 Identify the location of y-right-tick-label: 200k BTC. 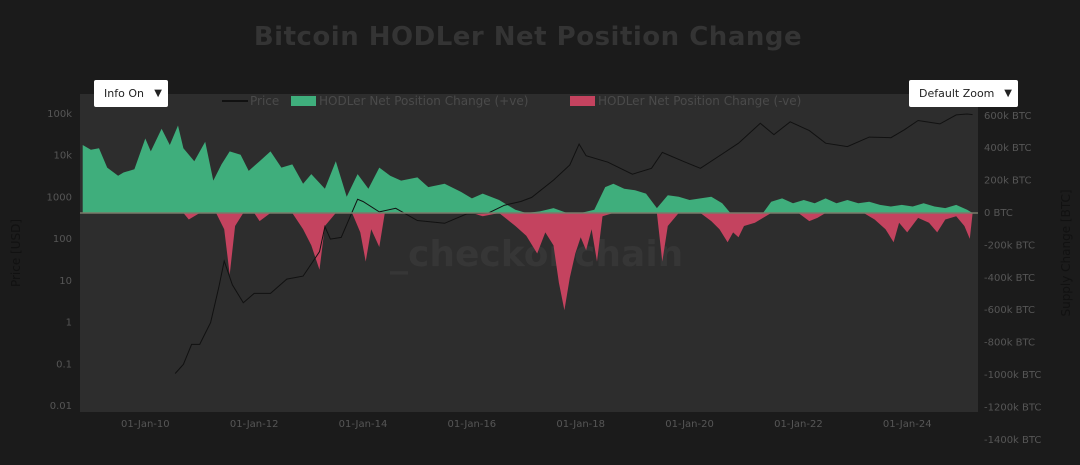
(1007, 181).